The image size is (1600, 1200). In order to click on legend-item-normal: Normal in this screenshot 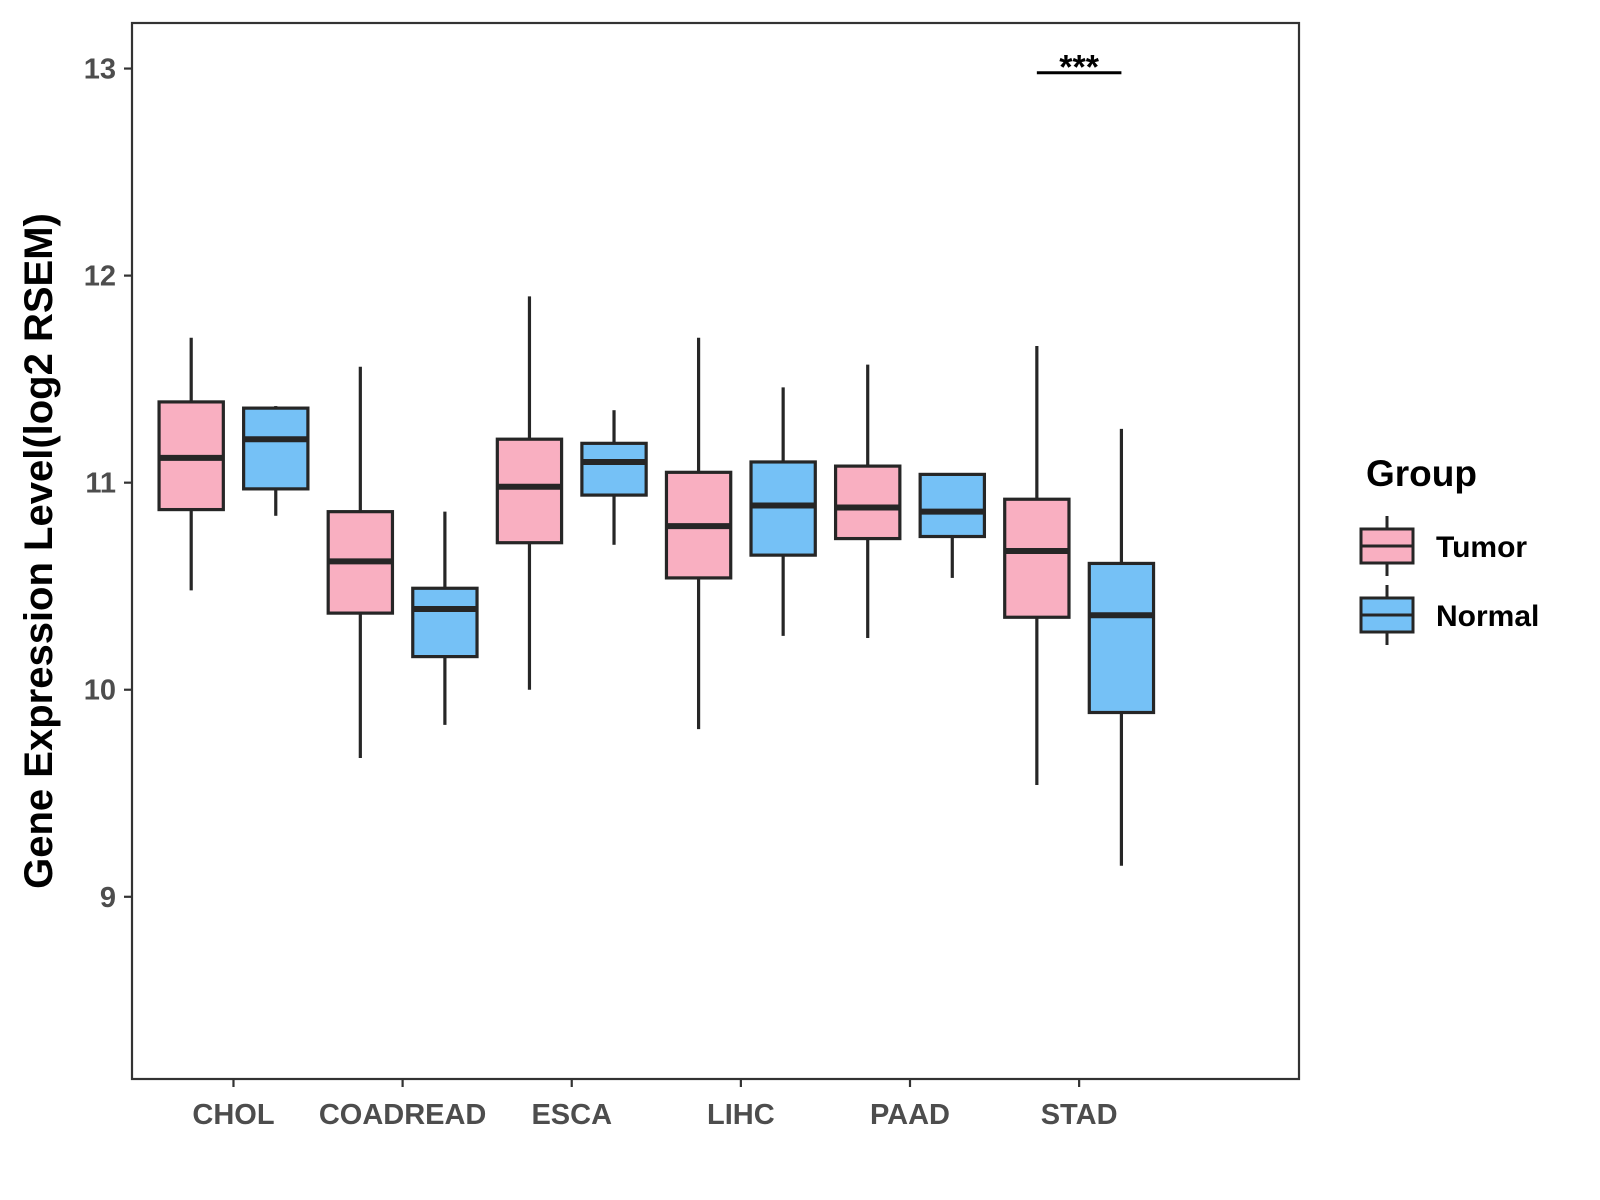, I will do `click(1449, 615)`.